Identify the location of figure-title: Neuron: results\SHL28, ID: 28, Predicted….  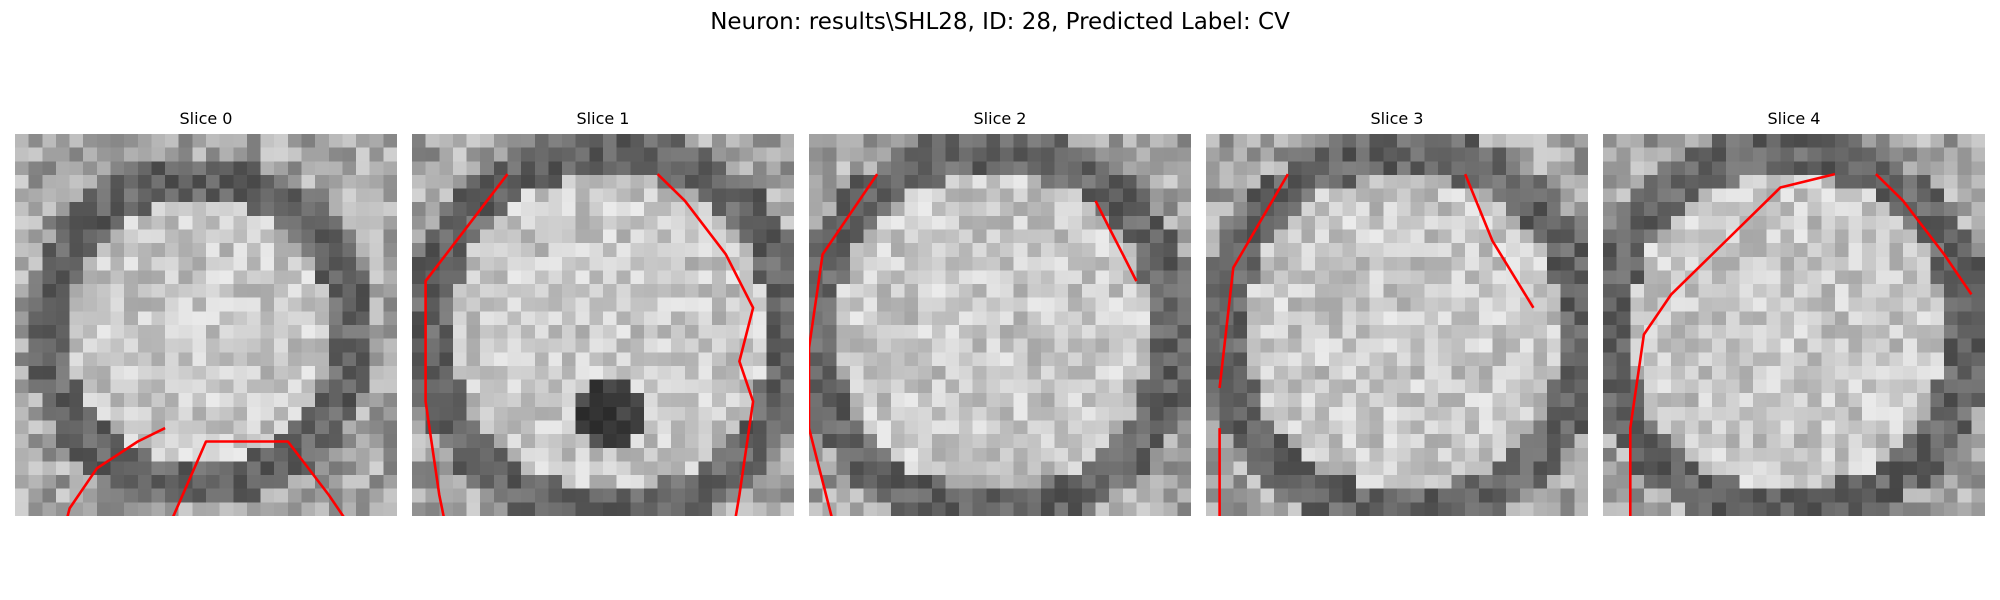
(1000, 22).